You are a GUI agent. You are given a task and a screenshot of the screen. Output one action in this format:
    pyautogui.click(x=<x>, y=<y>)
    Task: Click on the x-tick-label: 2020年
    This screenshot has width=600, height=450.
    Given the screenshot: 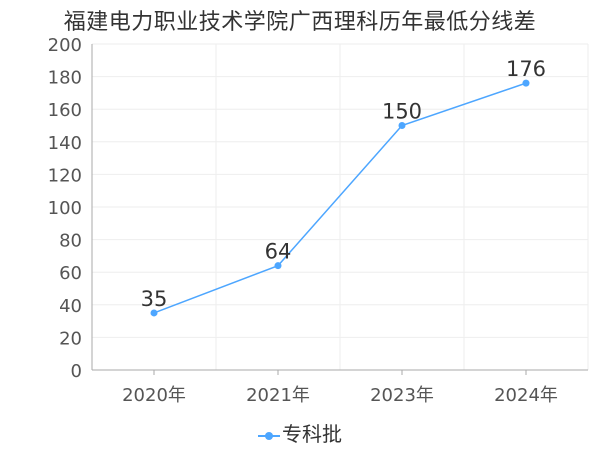 What is the action you would take?
    pyautogui.click(x=154, y=395)
    